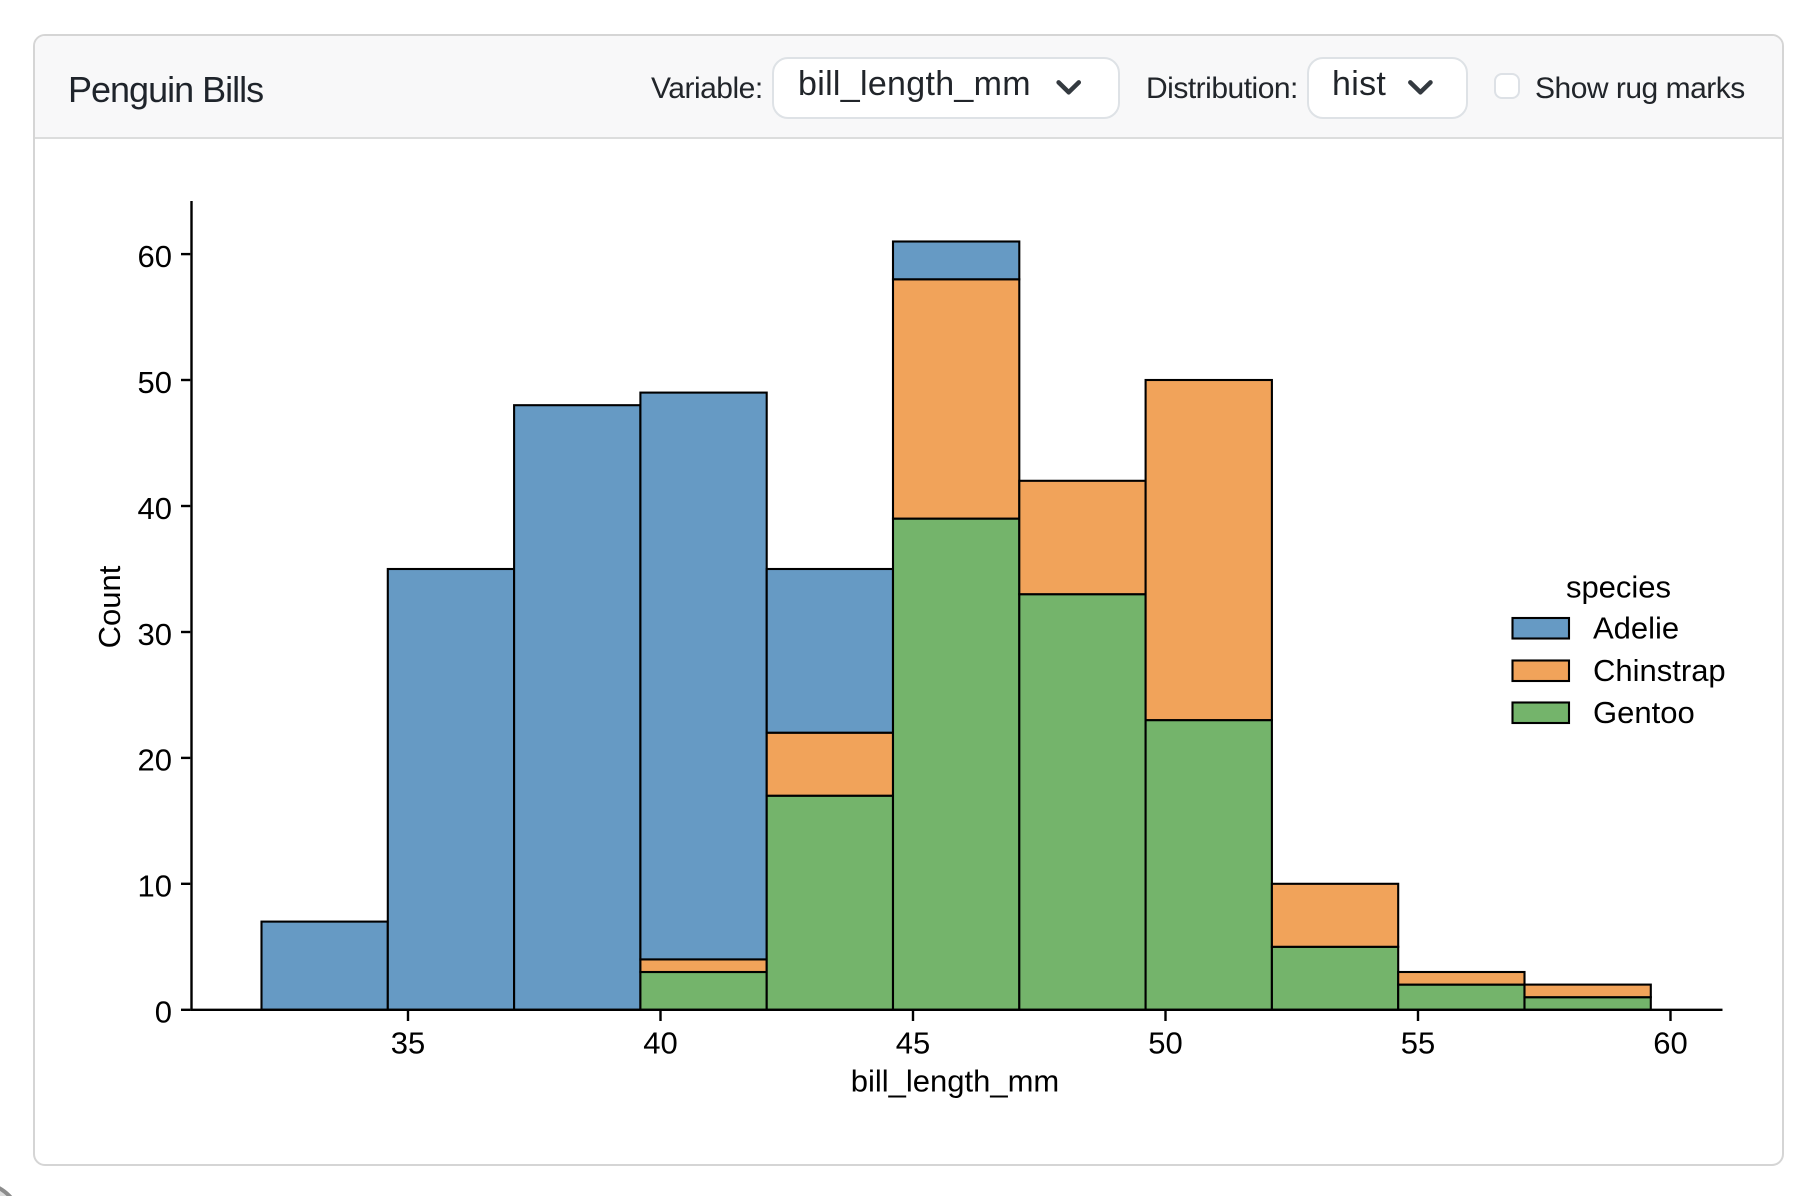 The image size is (1818, 1196). What do you see at coordinates (109, 606) in the screenshot?
I see `svg-text: Count` at bounding box center [109, 606].